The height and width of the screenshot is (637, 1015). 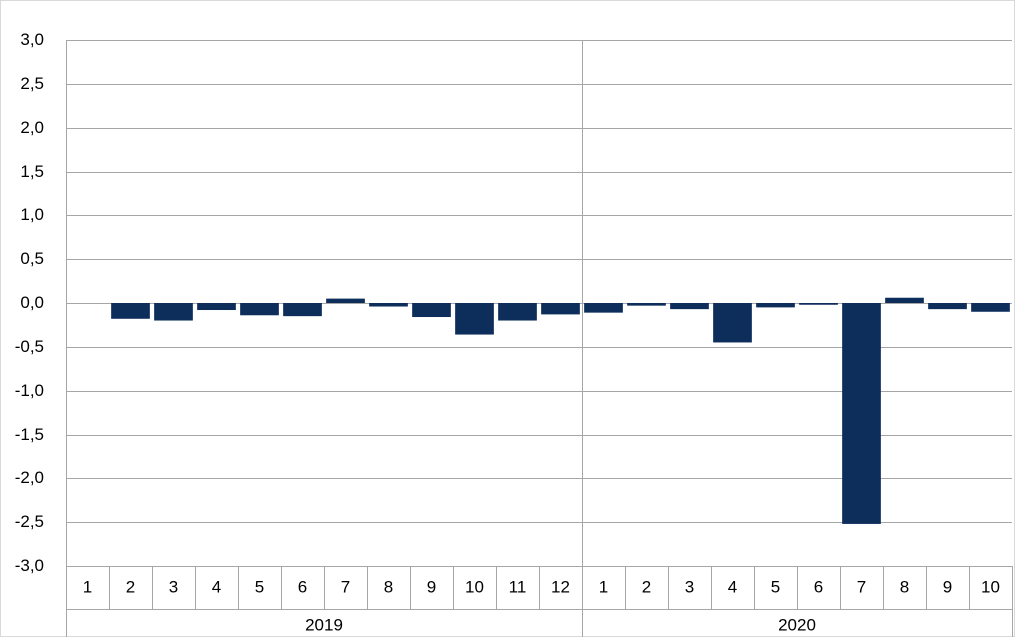 I want to click on y-tick-label: 1,0, so click(x=32, y=214).